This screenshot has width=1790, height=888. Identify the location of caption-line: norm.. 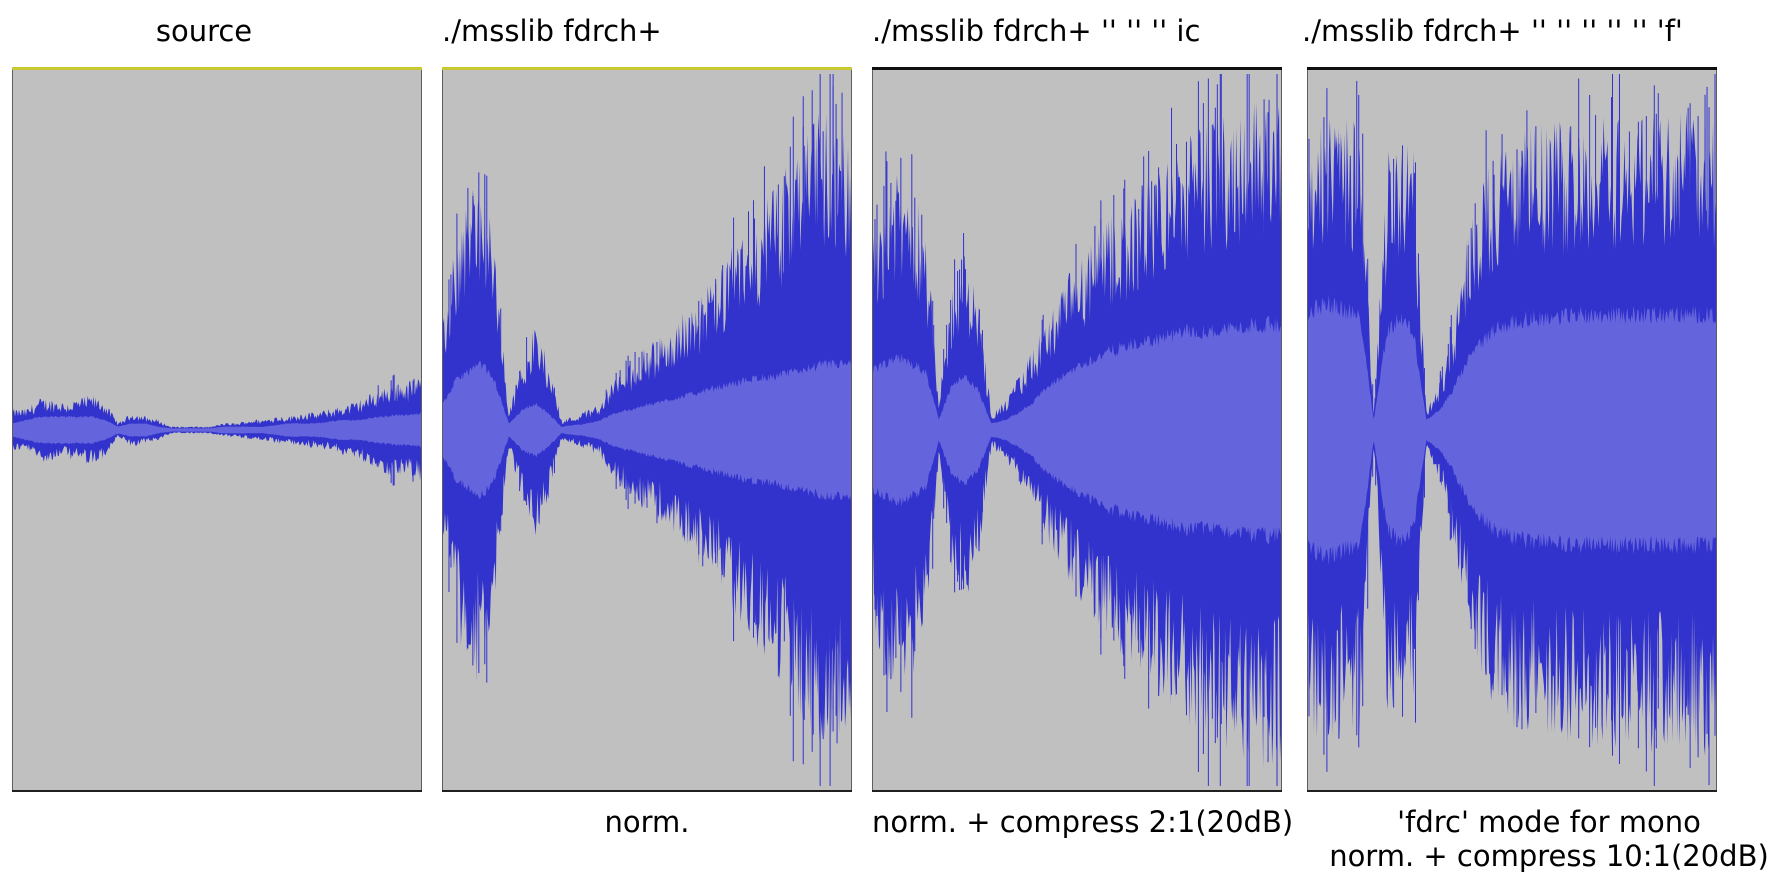
(647, 822).